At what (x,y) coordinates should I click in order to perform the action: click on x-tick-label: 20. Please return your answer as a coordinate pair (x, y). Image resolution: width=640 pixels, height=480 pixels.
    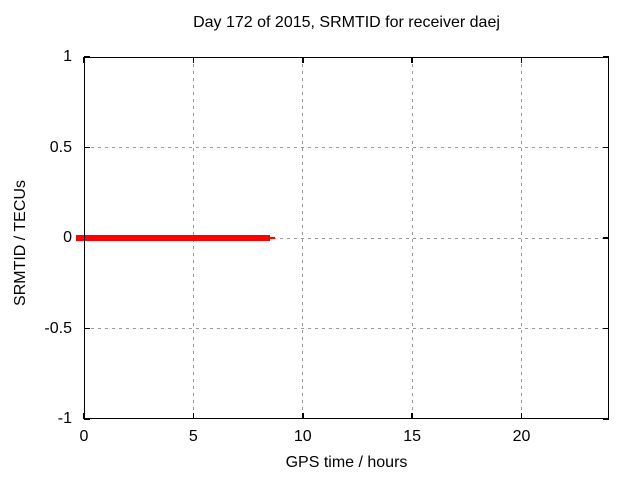
    Looking at the image, I should click on (521, 436).